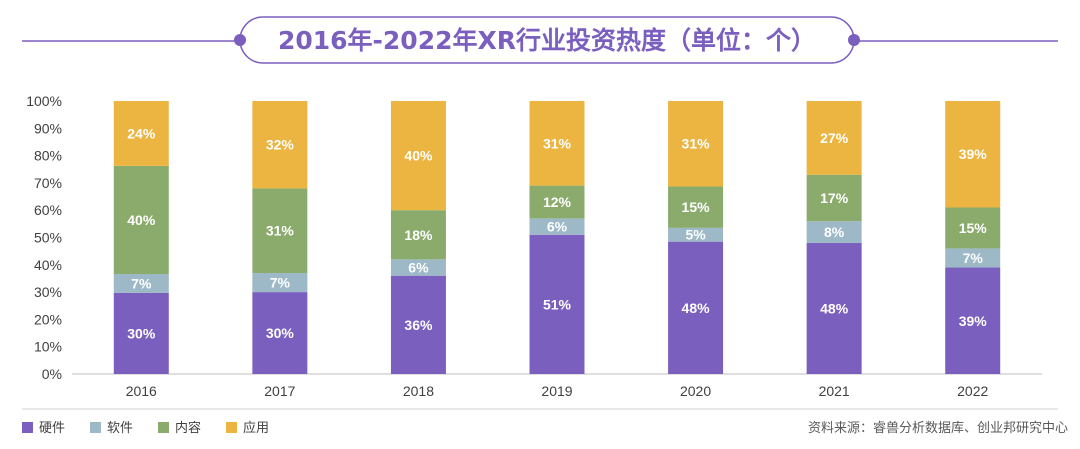 The image size is (1080, 449). I want to click on x-tick-label: 2017, so click(279, 391).